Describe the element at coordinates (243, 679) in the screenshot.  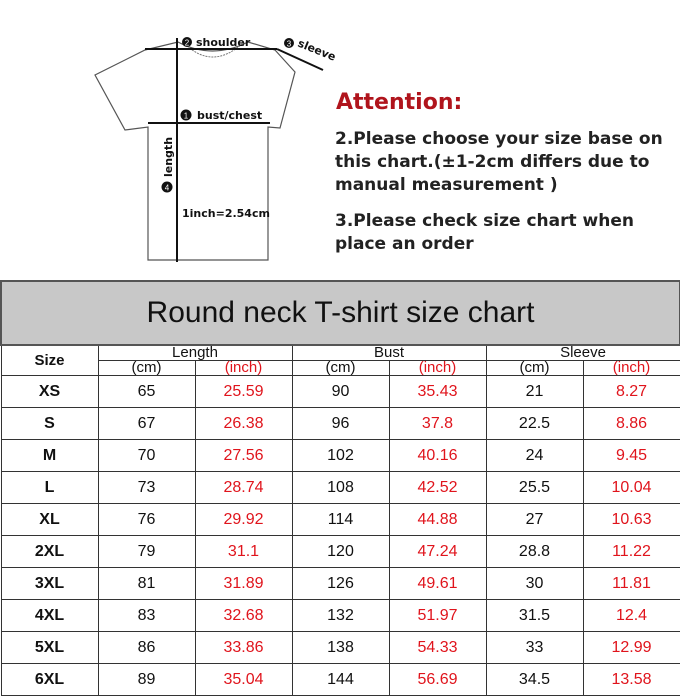
I see `value-cell: 35.04` at that location.